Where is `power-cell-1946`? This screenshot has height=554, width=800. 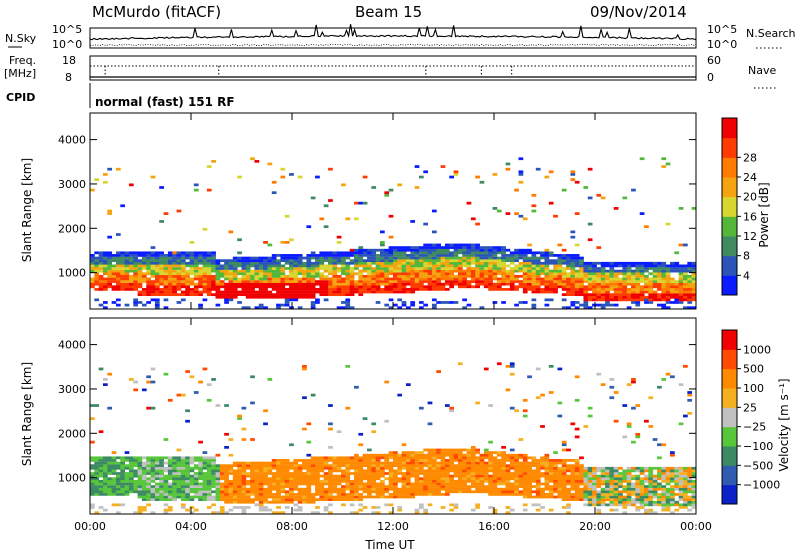 power-cell-1946 is located at coordinates (573, 274).